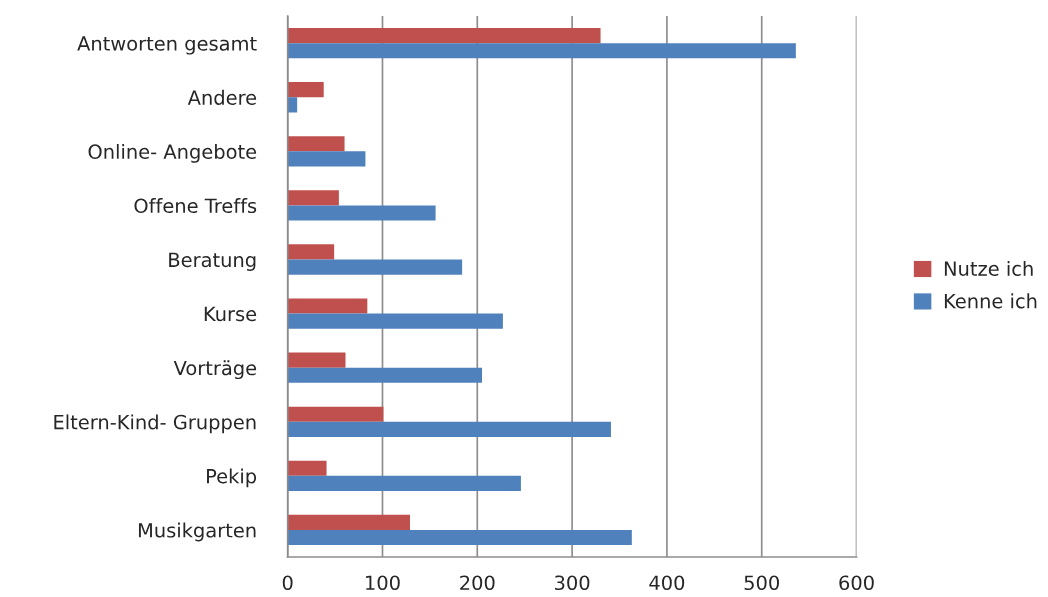 This screenshot has height=597, width=1048. What do you see at coordinates (383, 583) in the screenshot?
I see `x-tick-label: 100` at bounding box center [383, 583].